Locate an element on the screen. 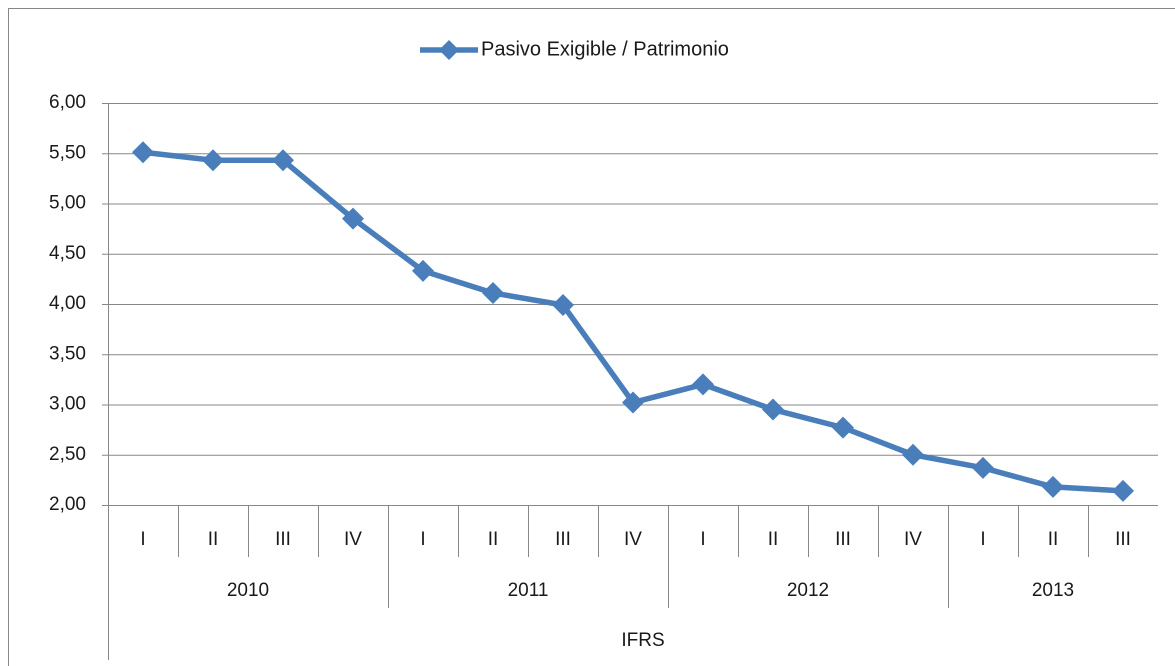 This screenshot has height=666, width=1175. group-label: 2013 is located at coordinates (1053, 590).